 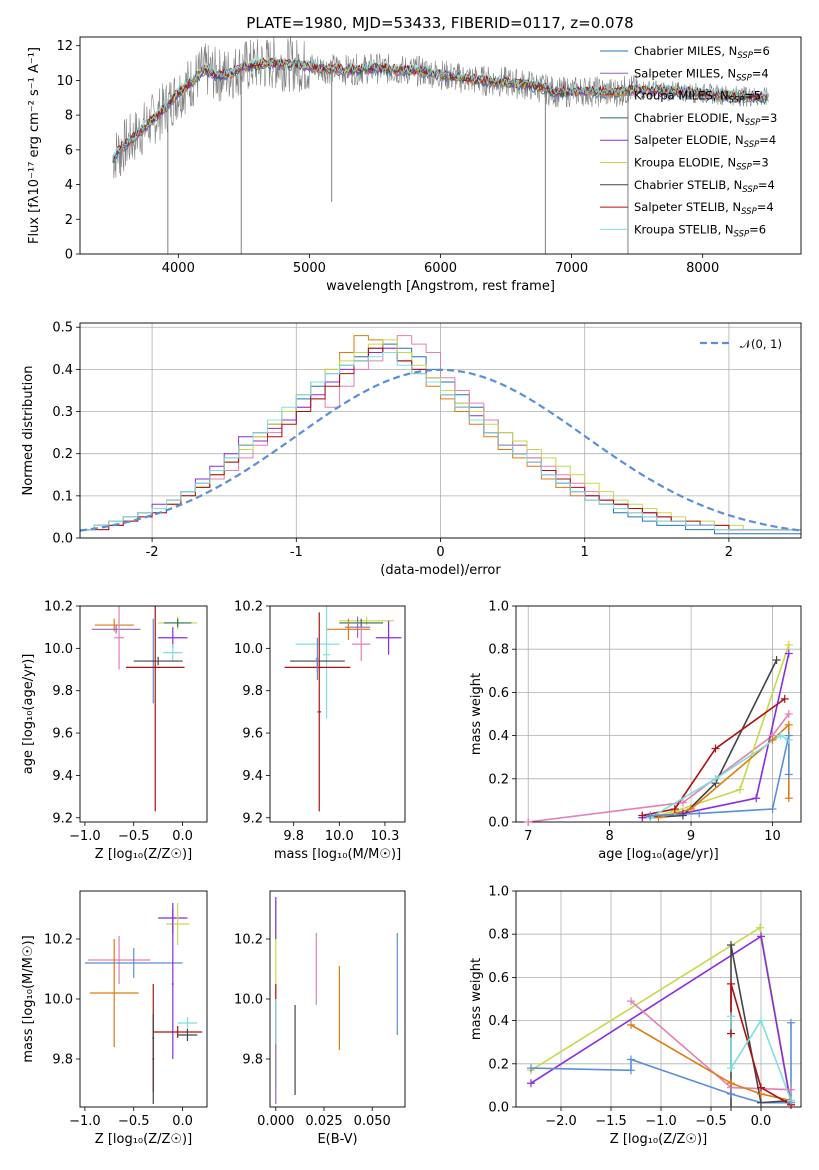 I want to click on y-axis-label: Flux [fλ10⁻¹⁷ erg cm⁻² s⁻¹ A⁻¹], so click(x=34, y=145).